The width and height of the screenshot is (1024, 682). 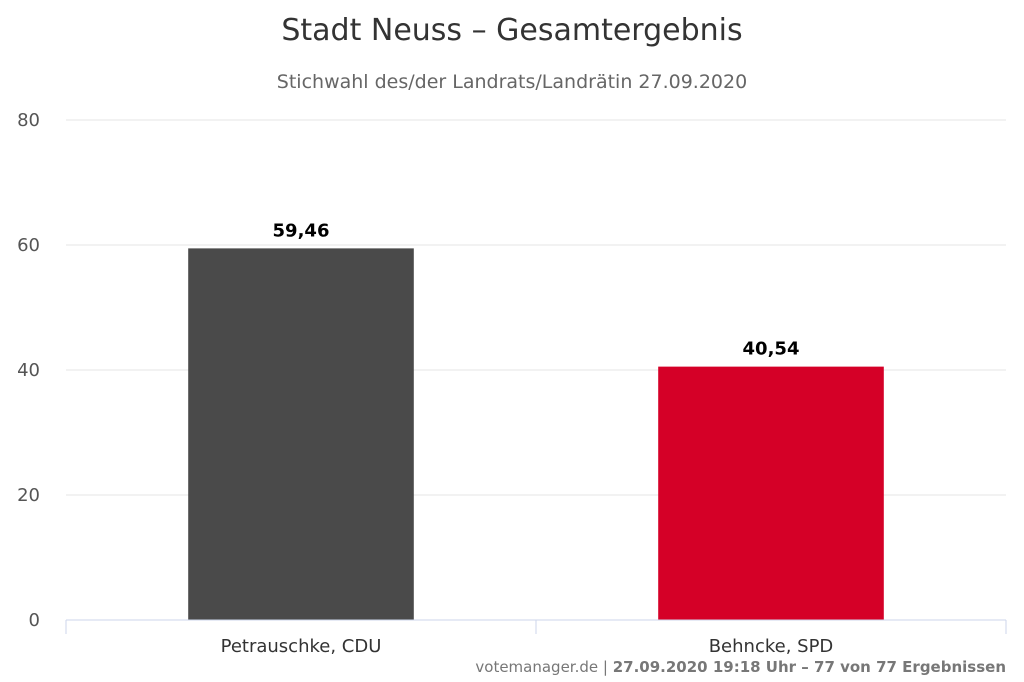 What do you see at coordinates (536, 638) in the screenshot?
I see `x-axis-ticks: Petrauschke, CDU Behncke, SPD` at bounding box center [536, 638].